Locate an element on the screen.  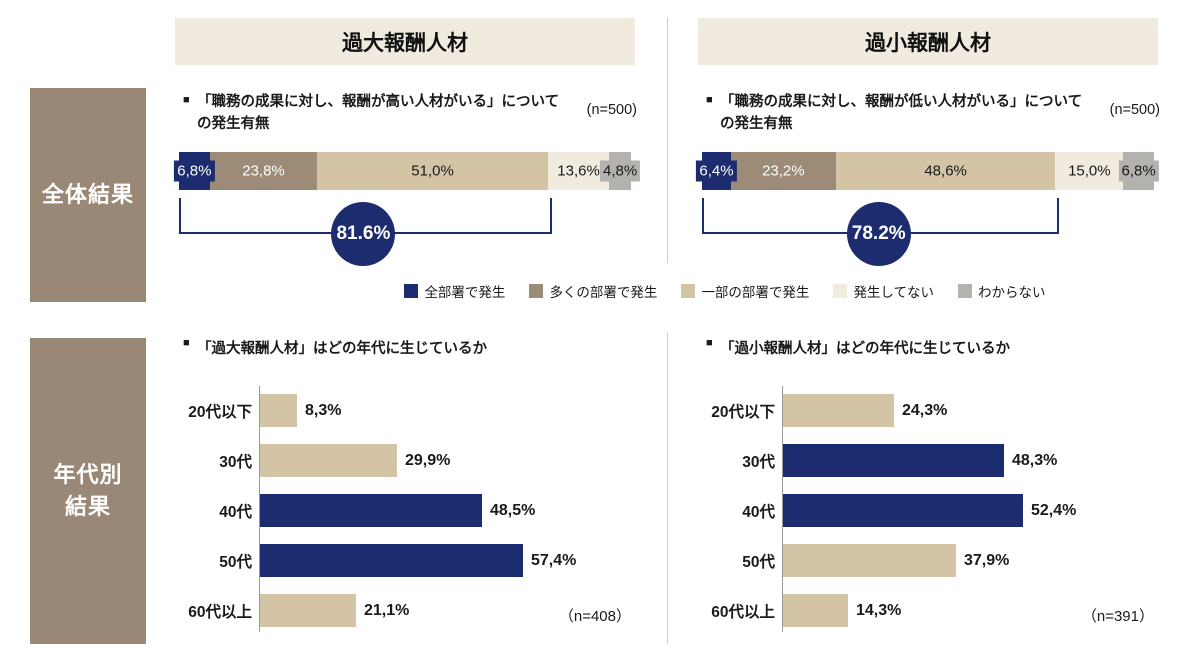
age-category-label: 60代以上 is located at coordinates (220, 612).